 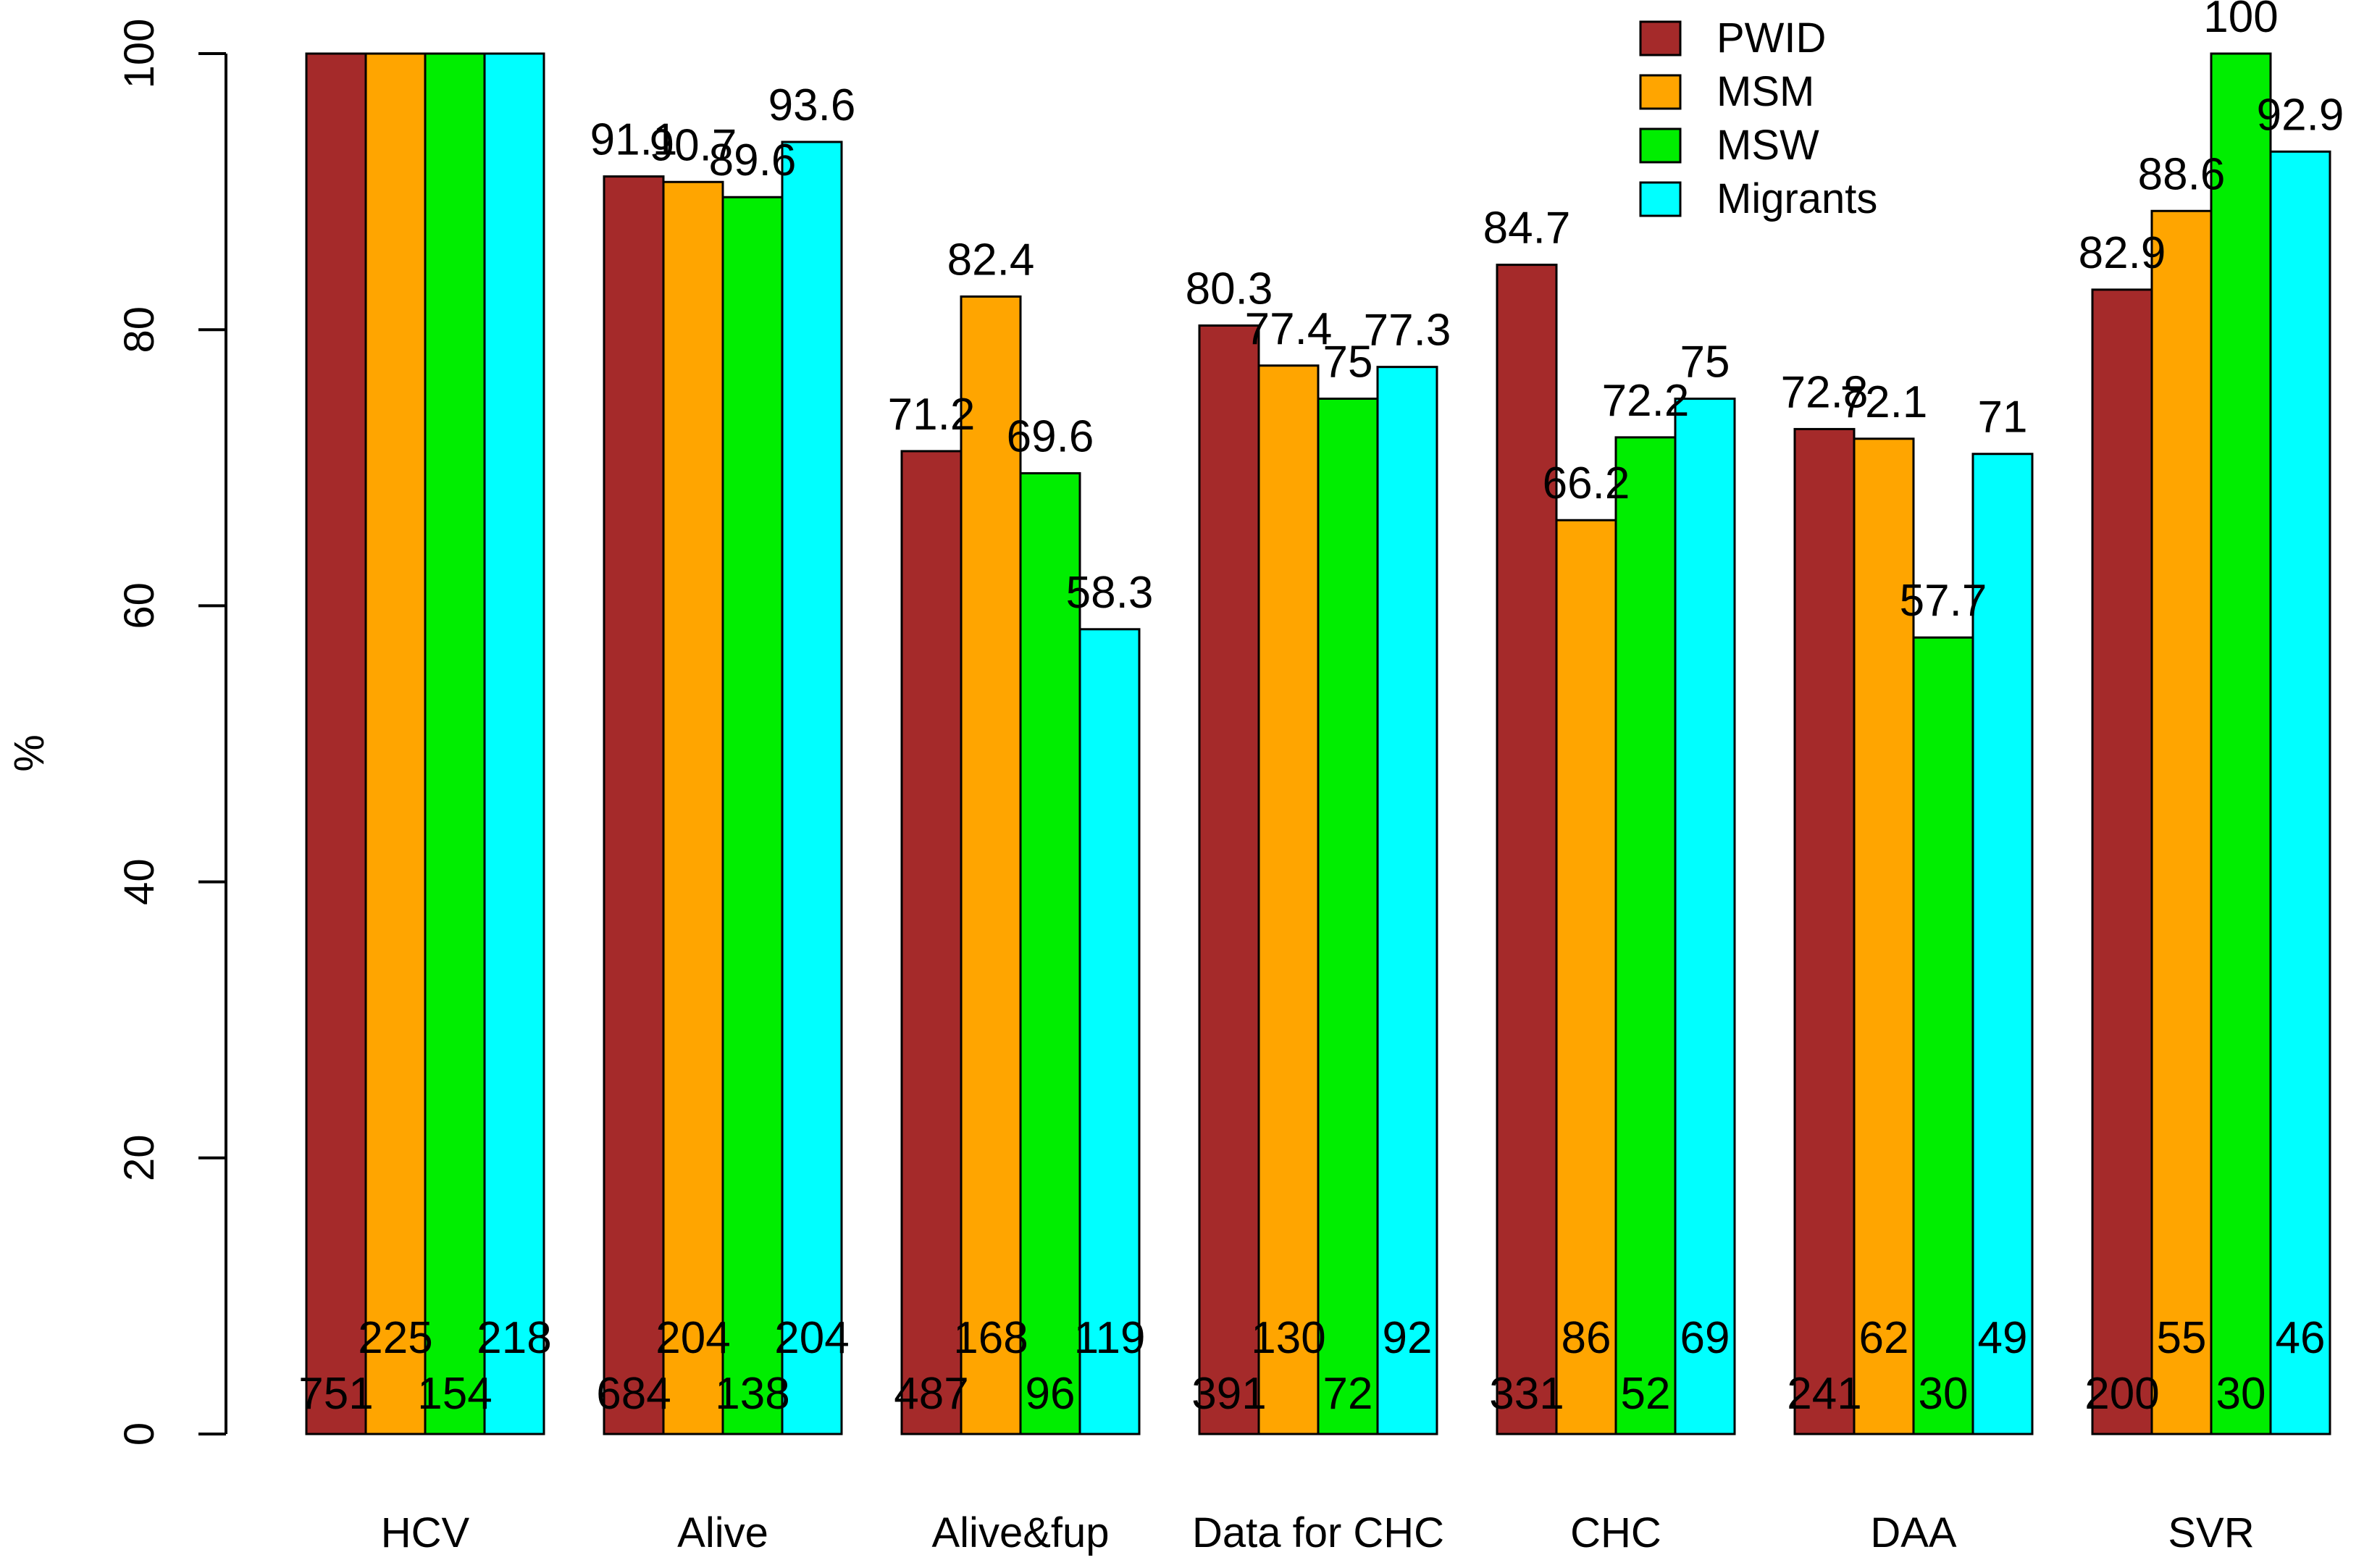 I want to click on legend-label: MSW, so click(x=1768, y=145).